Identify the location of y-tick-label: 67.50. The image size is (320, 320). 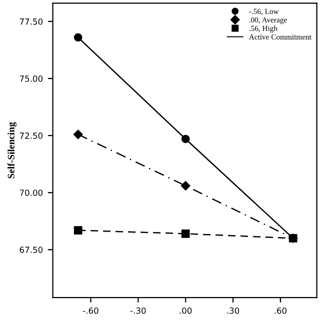
(31, 249).